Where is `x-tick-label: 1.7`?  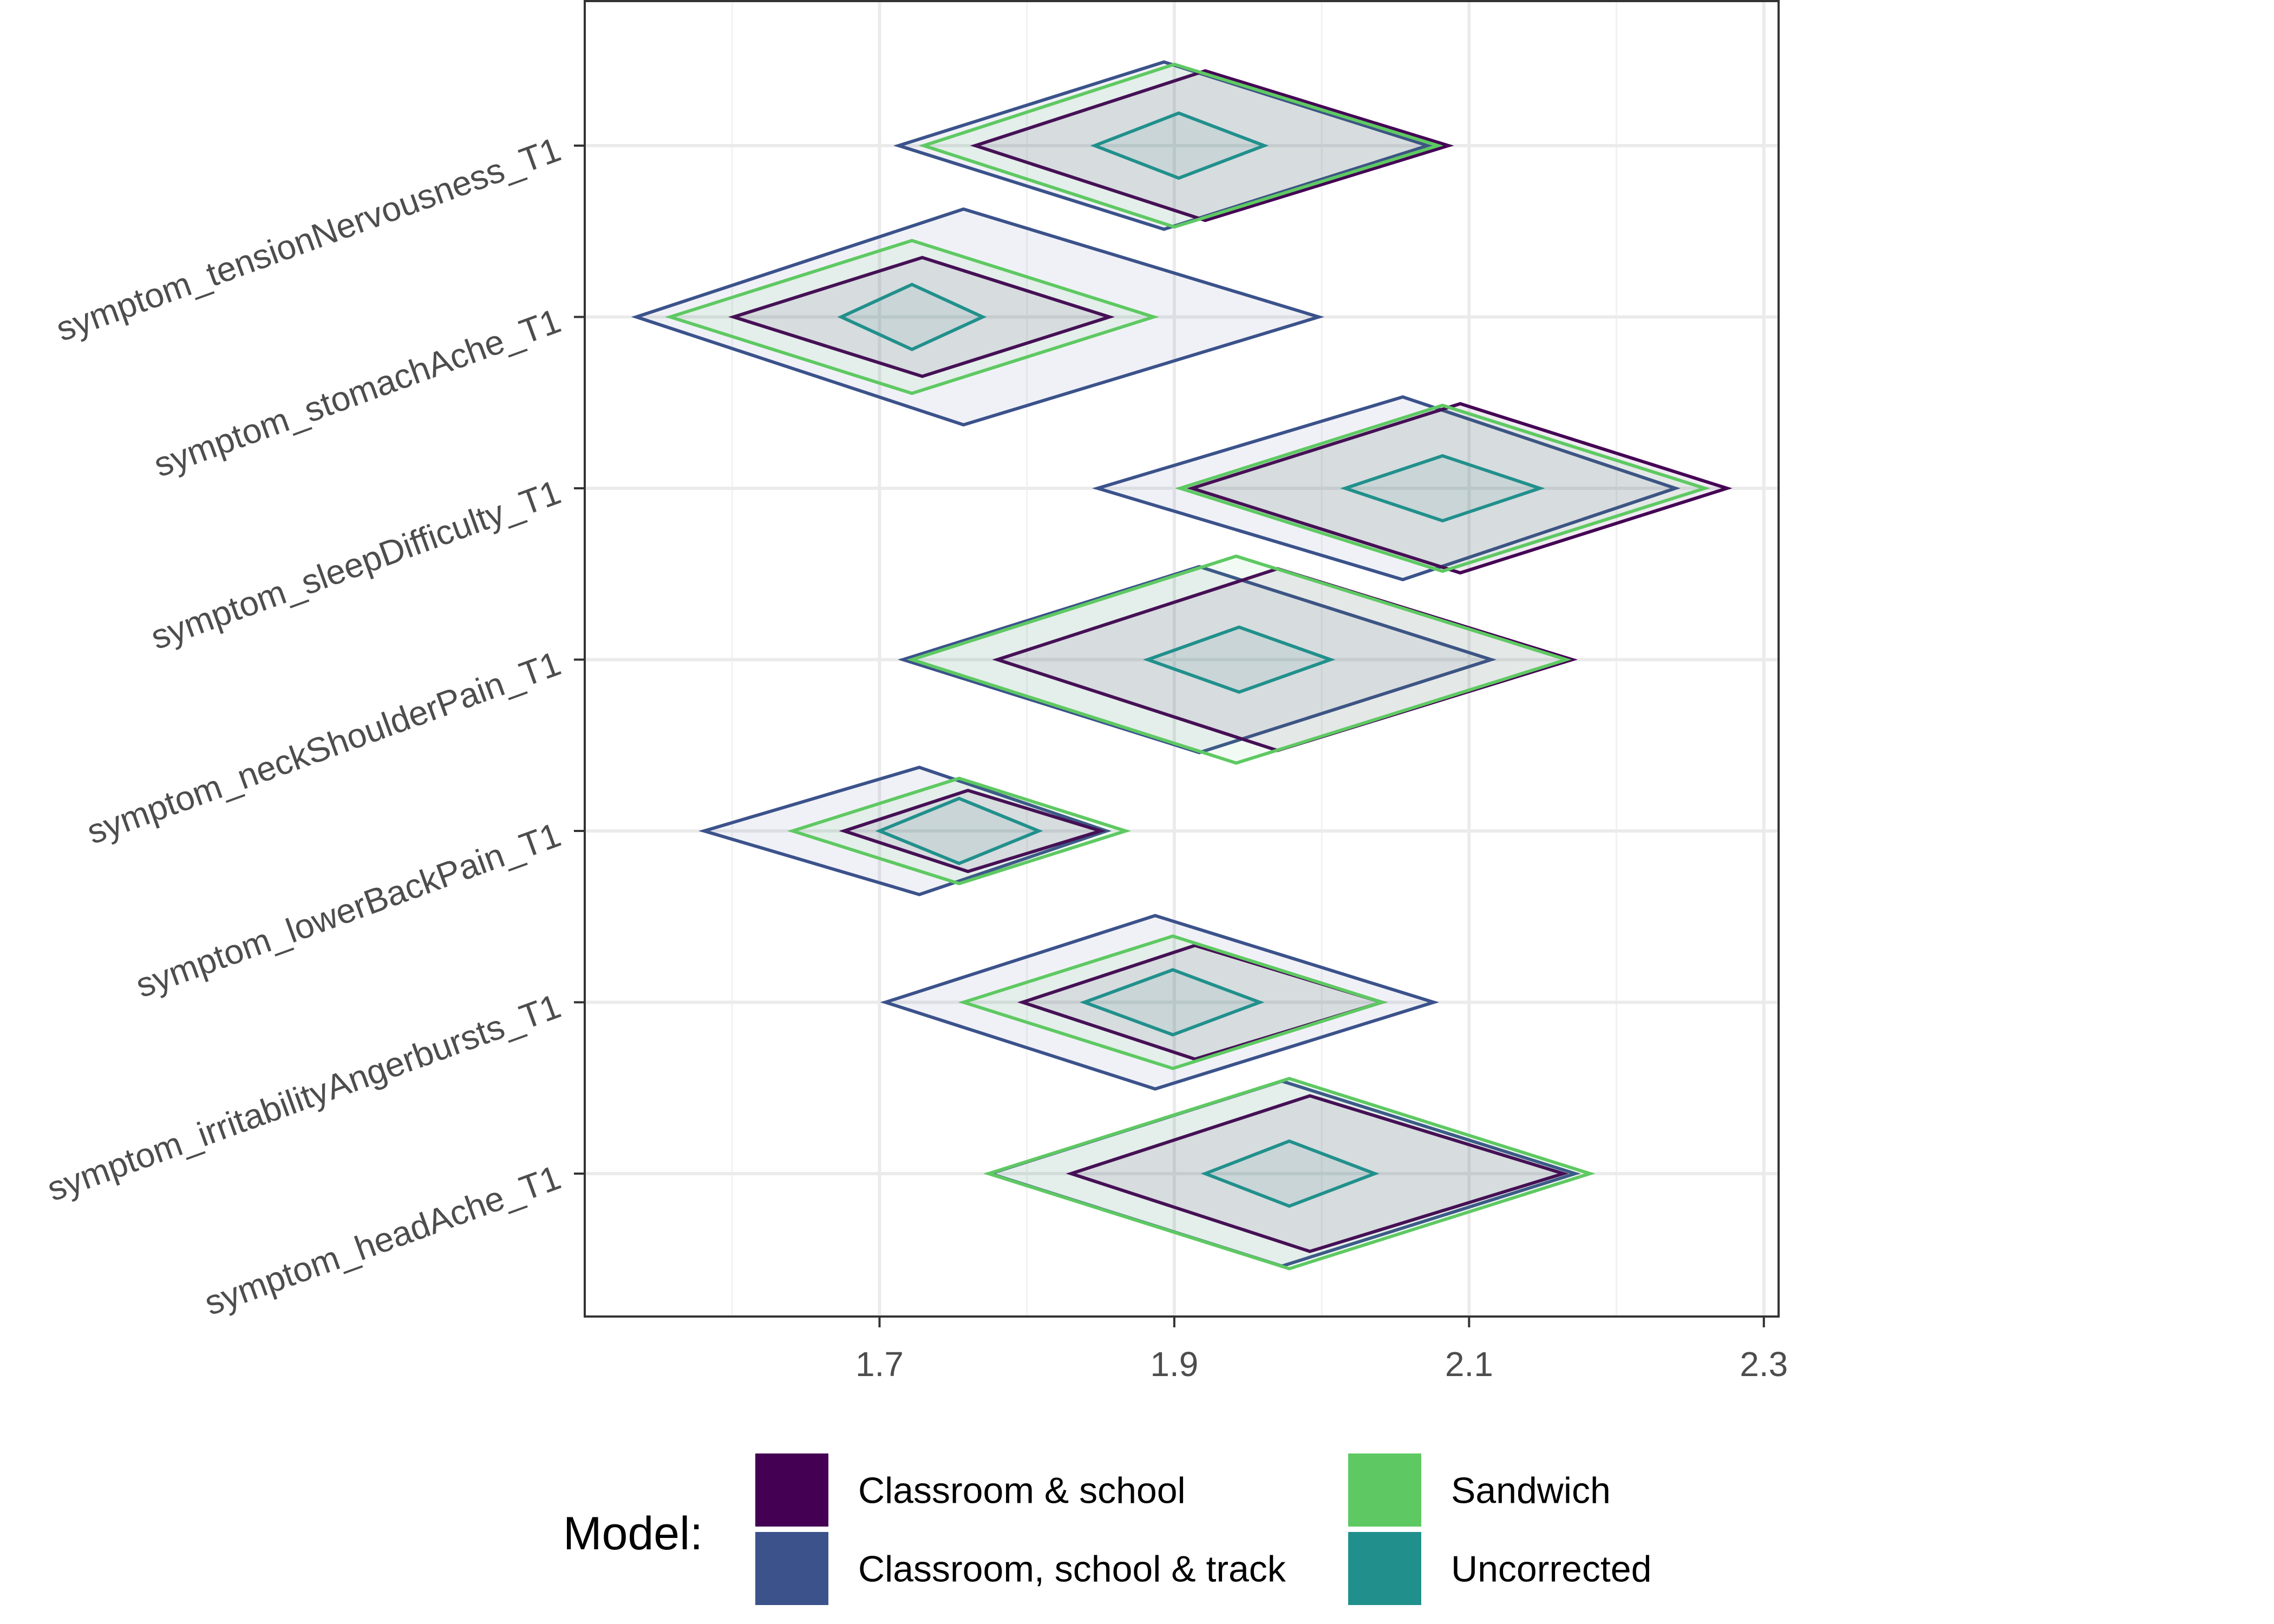 x-tick-label: 1.7 is located at coordinates (880, 1364).